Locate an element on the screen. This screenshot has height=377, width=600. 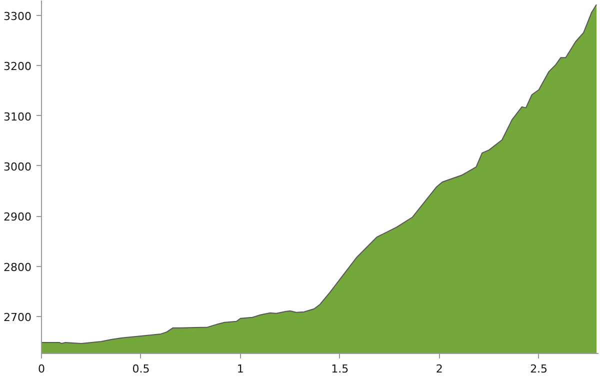
x-tick-label: 0 is located at coordinates (41, 369).